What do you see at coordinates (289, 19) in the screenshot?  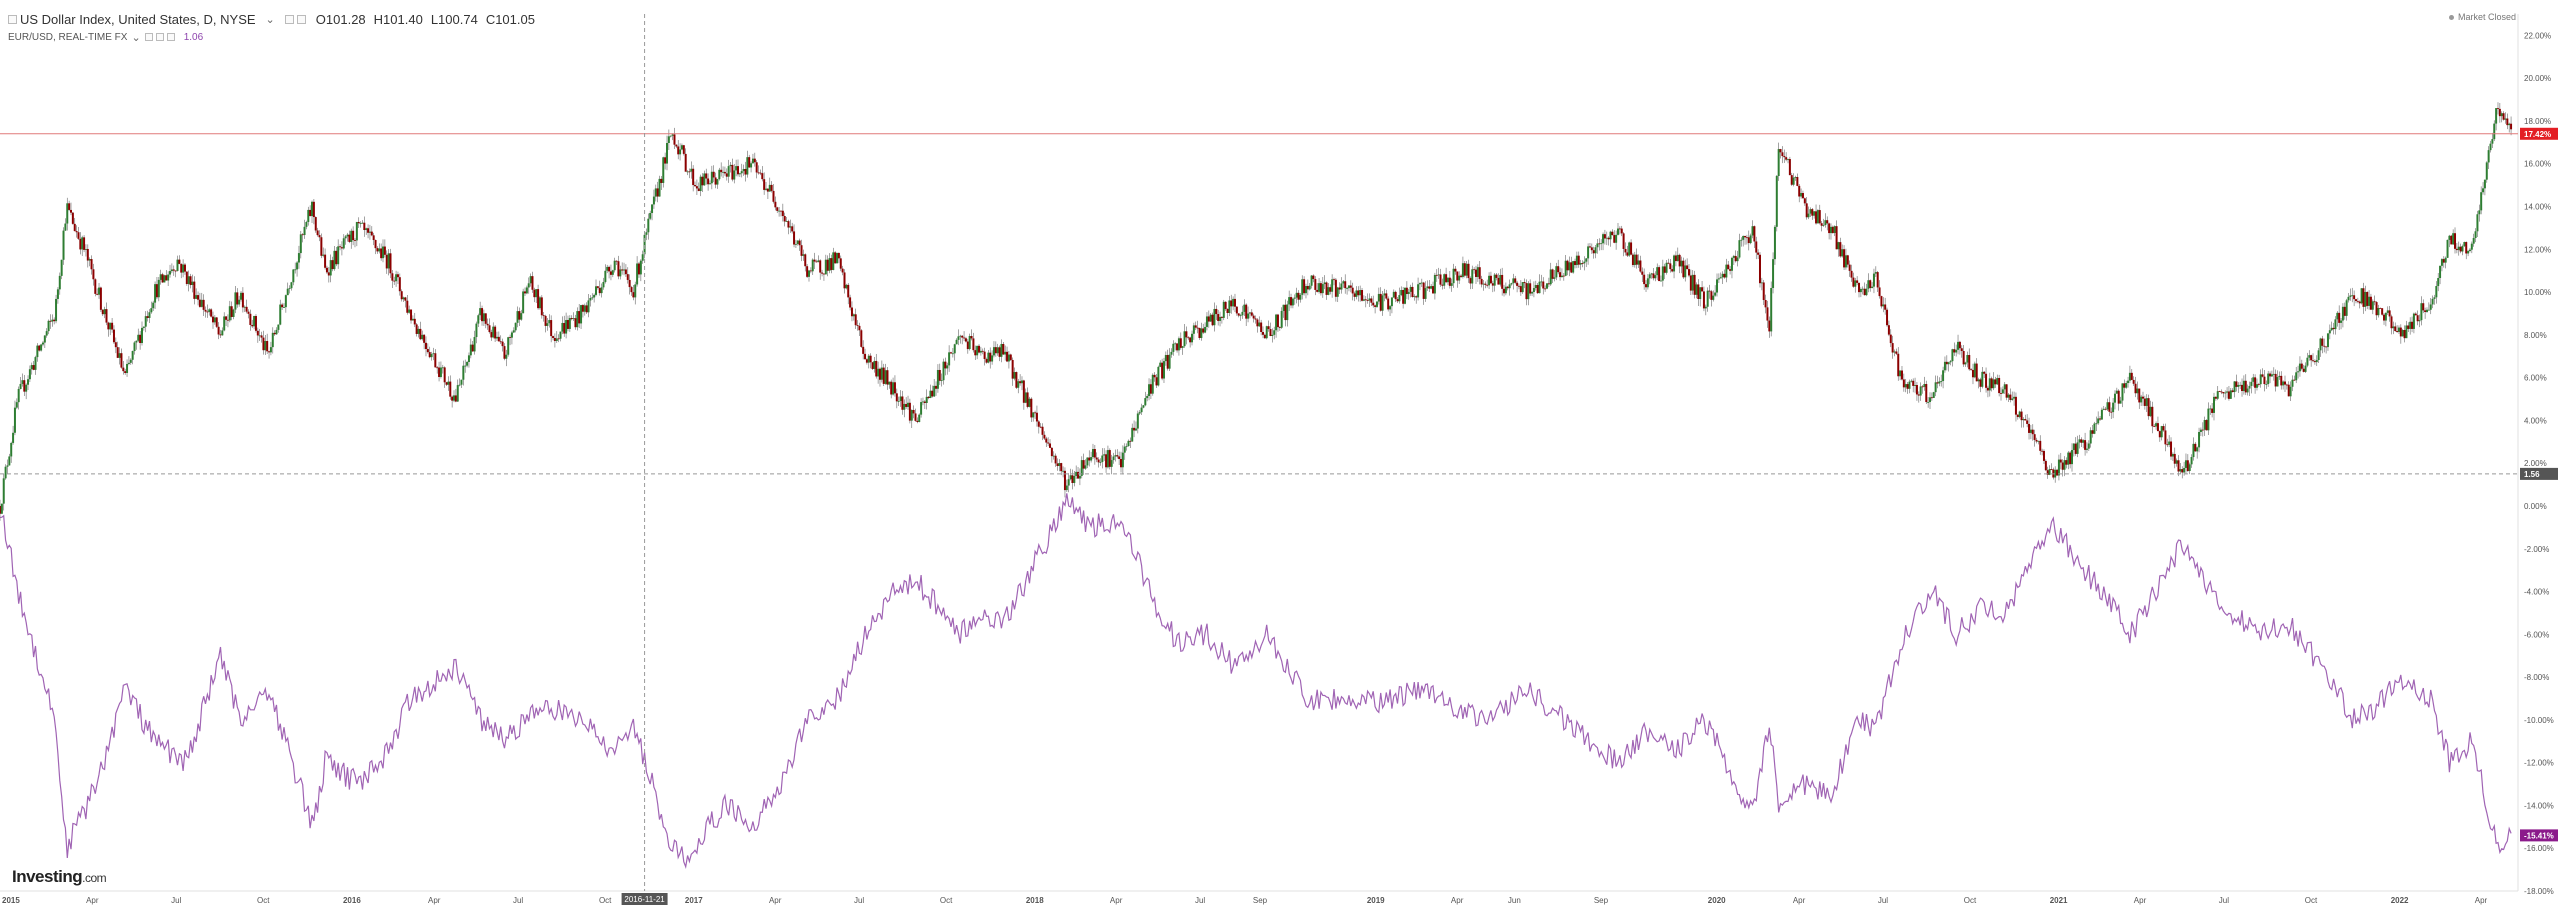 I see `eye-icon` at bounding box center [289, 19].